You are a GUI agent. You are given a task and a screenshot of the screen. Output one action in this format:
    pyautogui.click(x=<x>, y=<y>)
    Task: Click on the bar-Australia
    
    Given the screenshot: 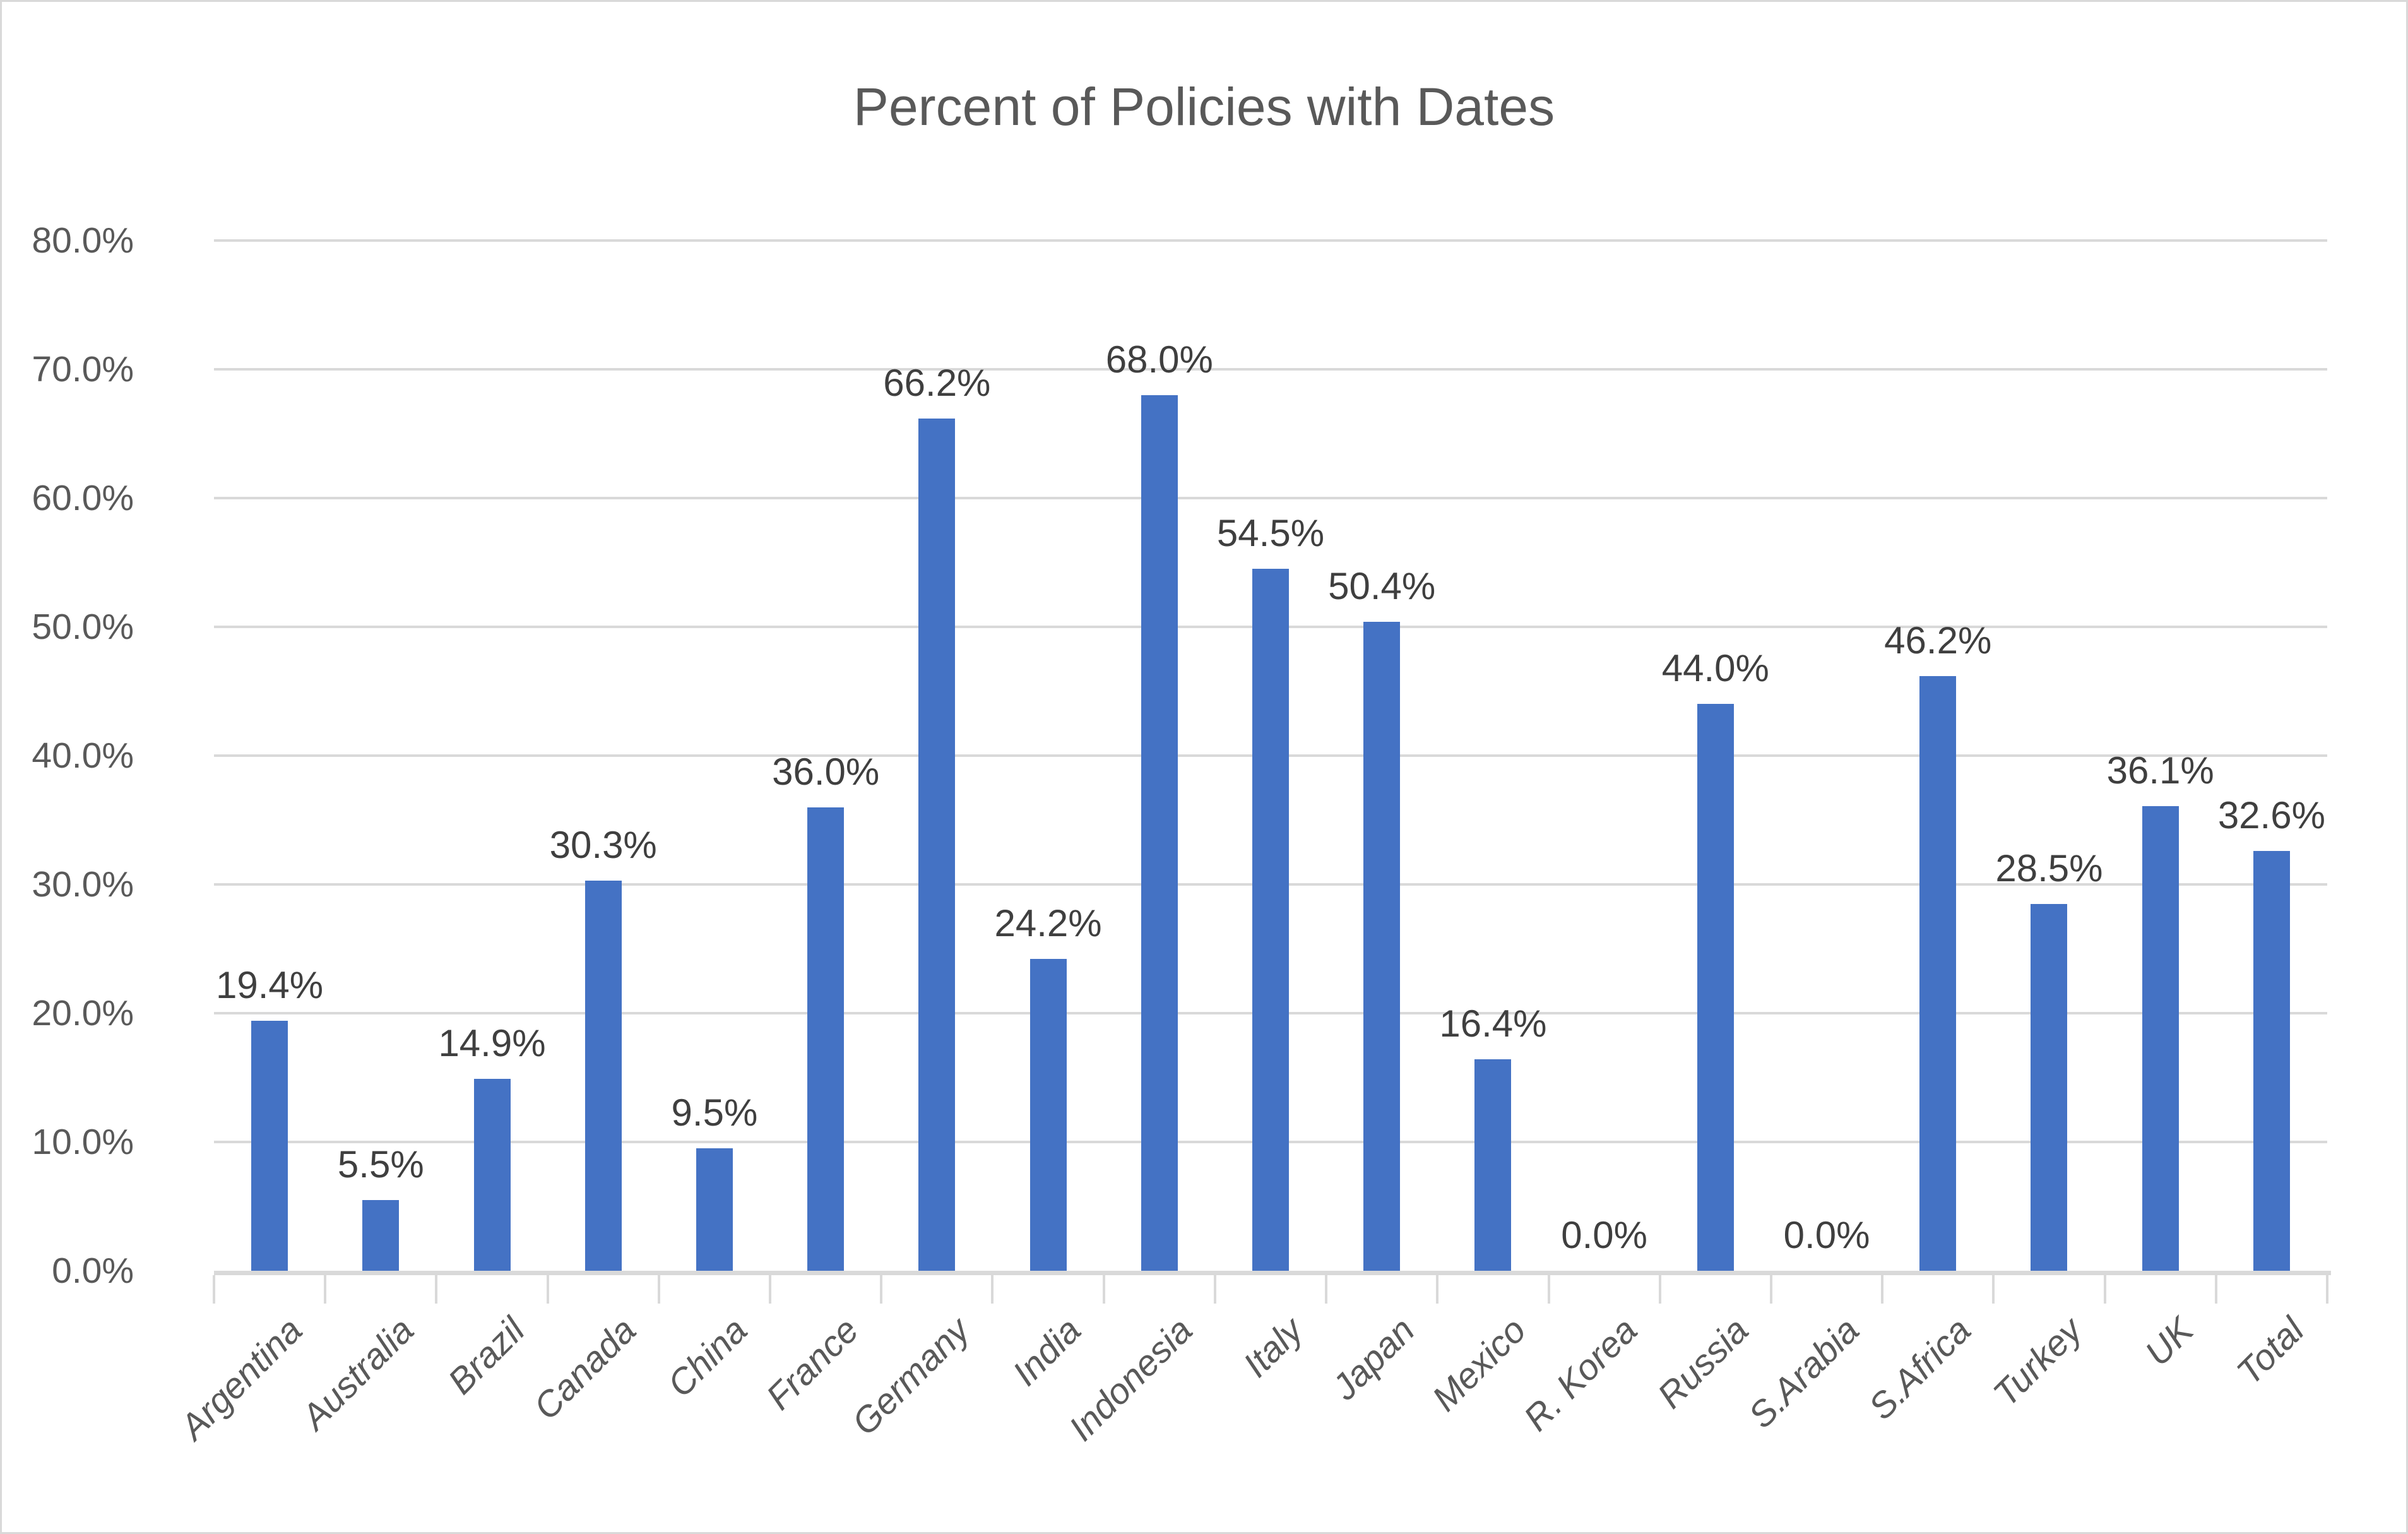 What is the action you would take?
    pyautogui.click(x=381, y=1235)
    